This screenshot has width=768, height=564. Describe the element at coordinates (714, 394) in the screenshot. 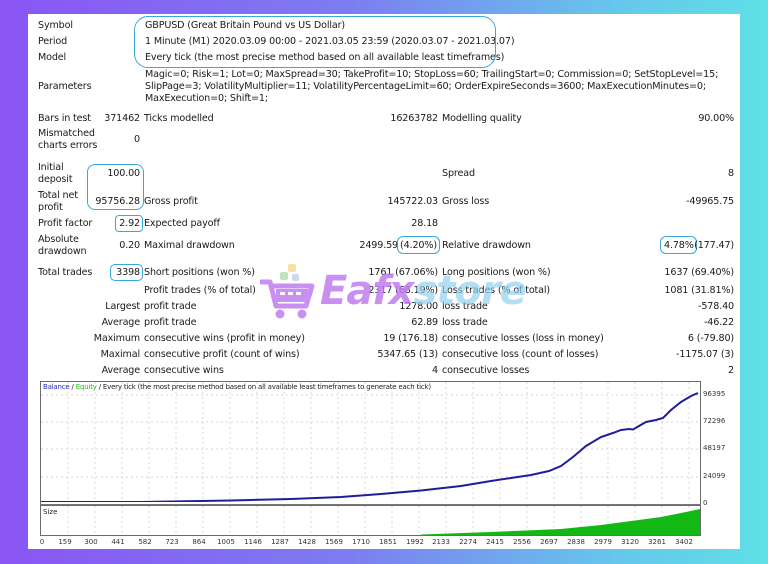

I see `y-tick: 96395` at that location.